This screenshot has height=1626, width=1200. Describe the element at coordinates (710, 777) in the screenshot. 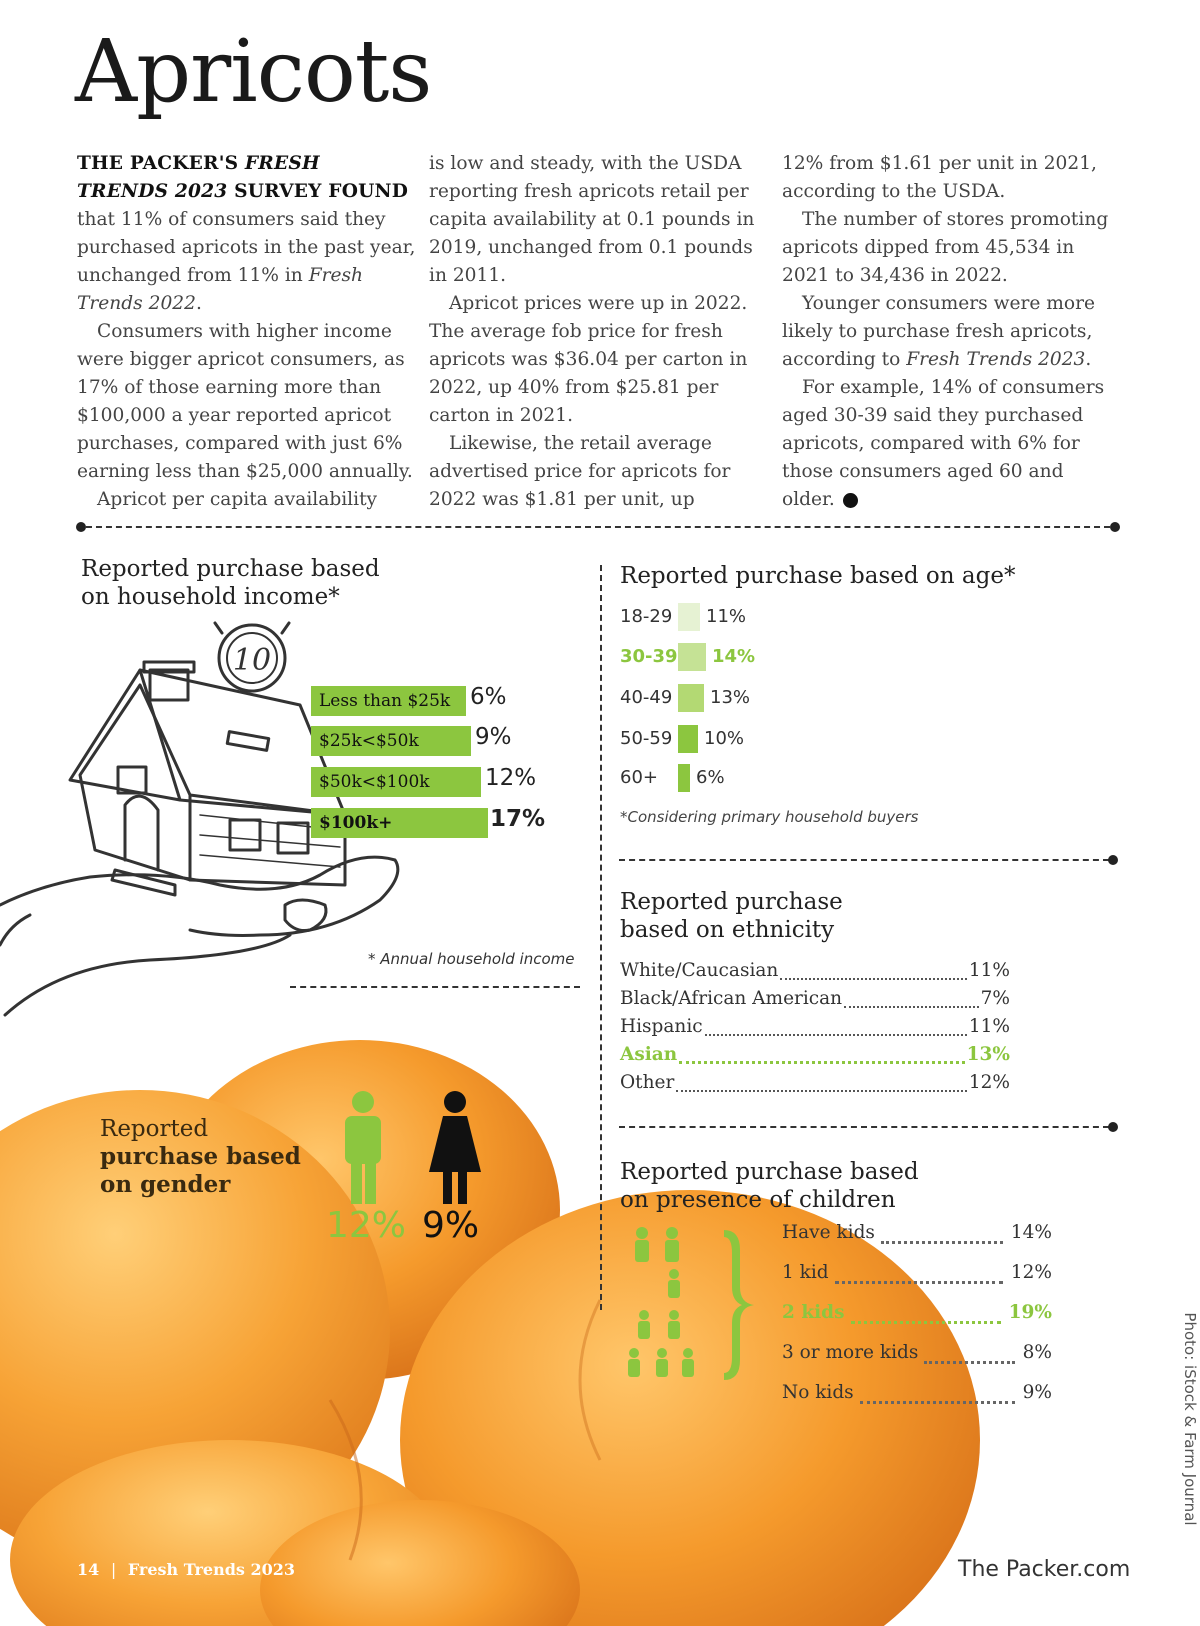

I see `age-pct: 6%` at that location.